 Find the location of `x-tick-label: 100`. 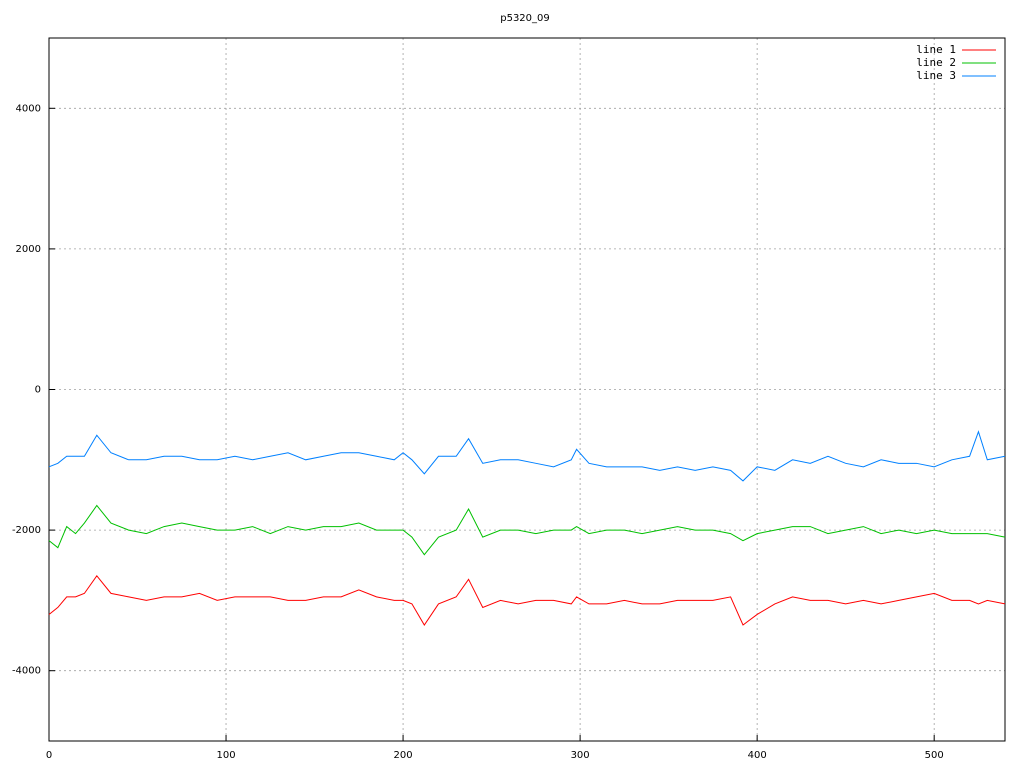

x-tick-label: 100 is located at coordinates (225, 755).